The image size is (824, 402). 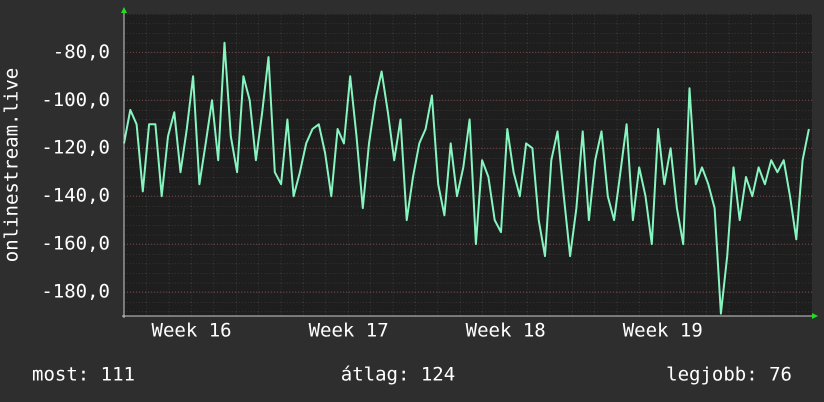 I want to click on footer-stat: most: 111, so click(x=83, y=375).